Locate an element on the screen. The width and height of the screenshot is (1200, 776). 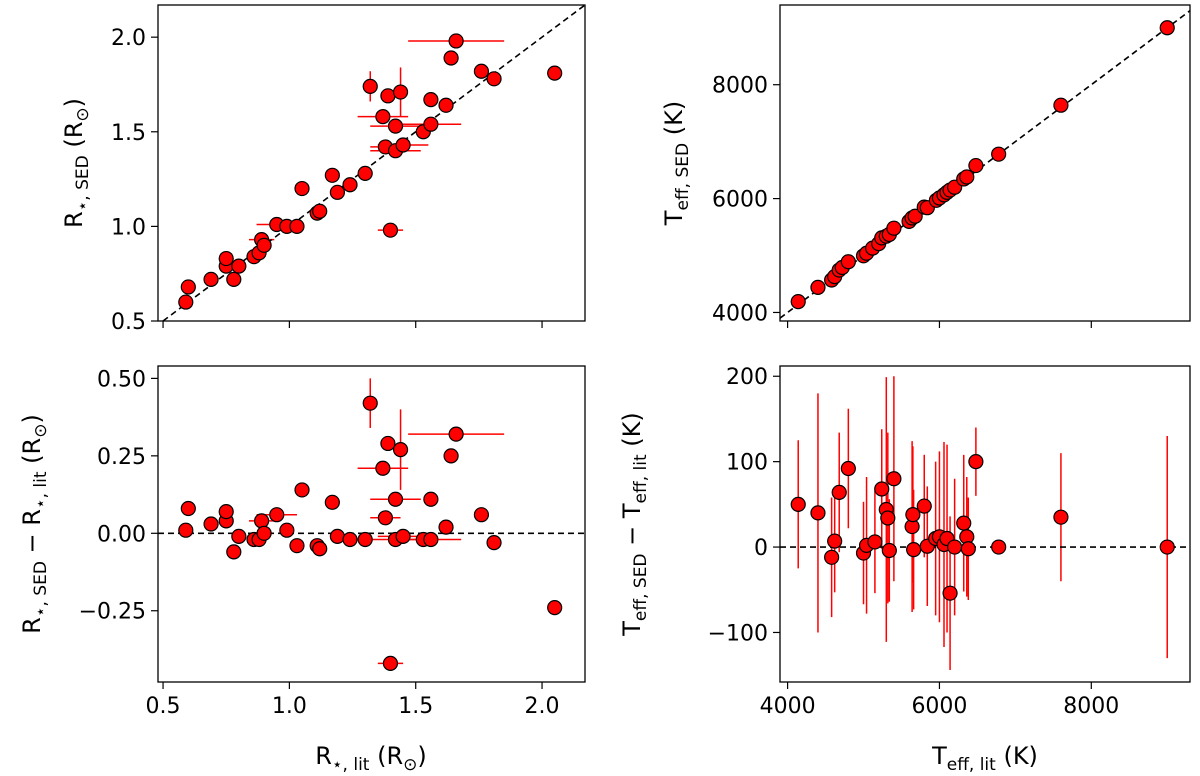
y-axis-label: Teff, SED (K) is located at coordinates (676, 163).